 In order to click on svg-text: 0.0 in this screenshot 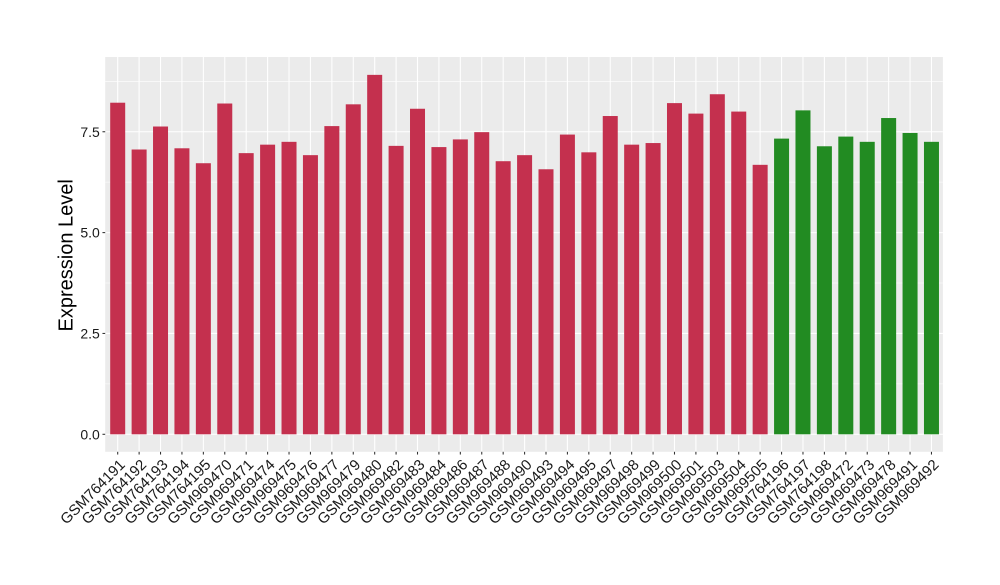, I will do `click(90, 434)`.